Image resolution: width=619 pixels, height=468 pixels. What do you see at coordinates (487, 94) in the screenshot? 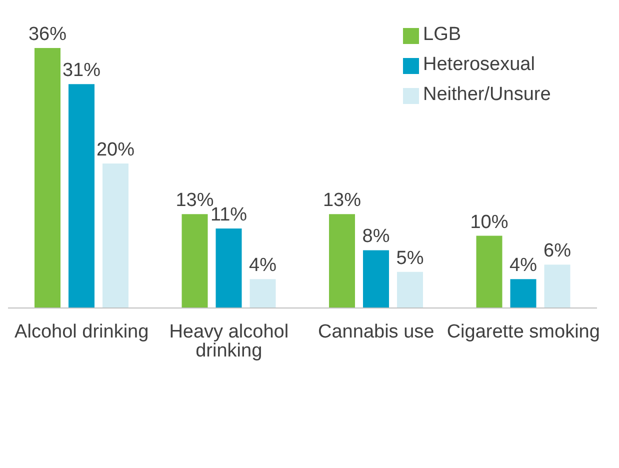
I see `legend-label: Neither/Unsure` at bounding box center [487, 94].